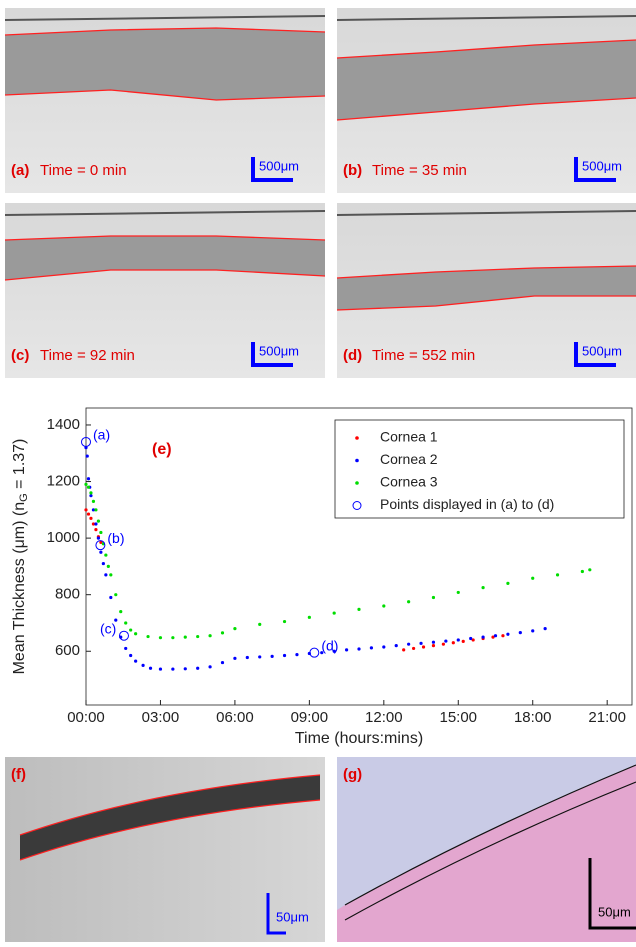 This screenshot has width=636, height=947. I want to click on tissue-band, so click(170, 817).